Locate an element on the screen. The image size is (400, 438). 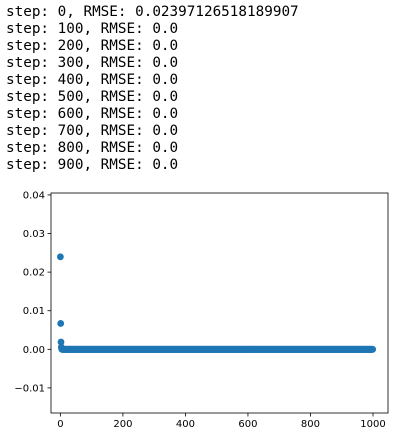
log-line: step: 800, RMSE: 0.0 is located at coordinates (92, 148).